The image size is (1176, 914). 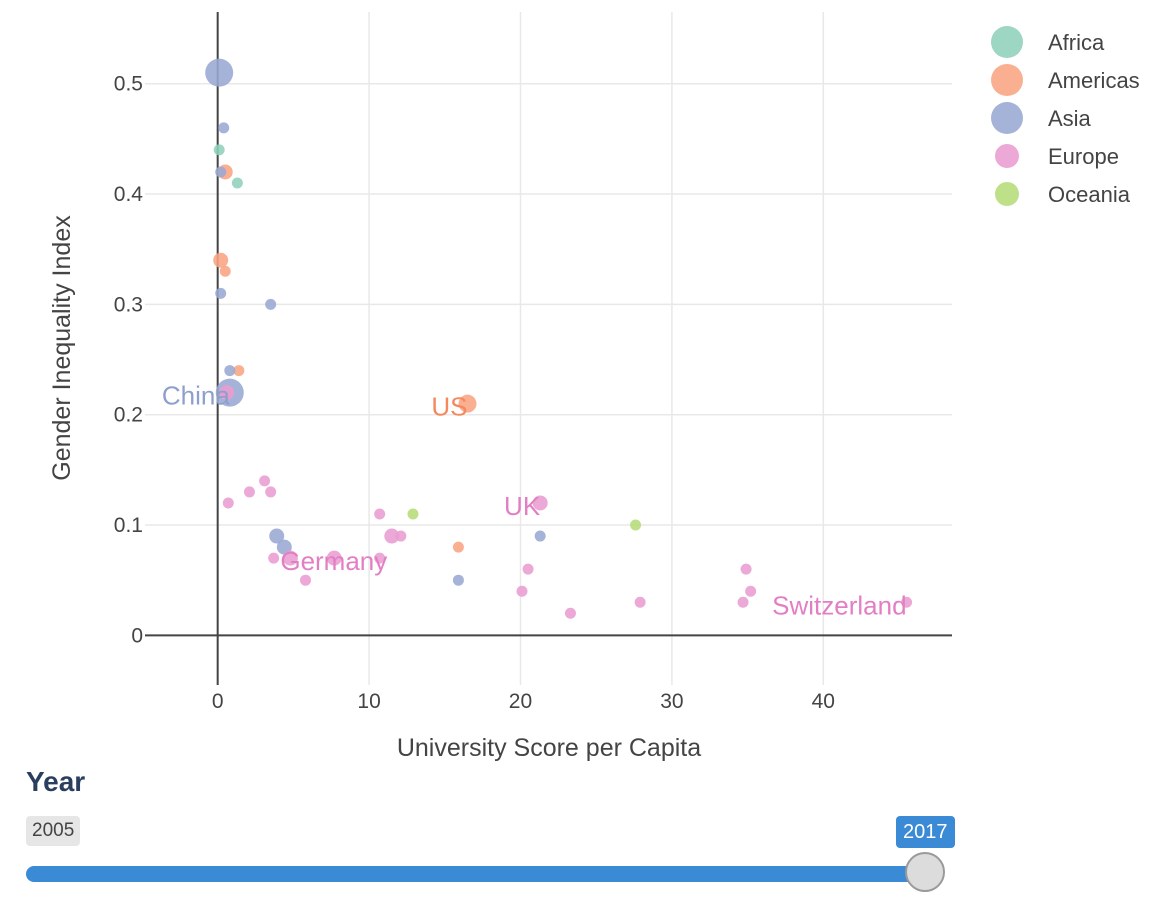 What do you see at coordinates (1094, 80) in the screenshot?
I see `legend-label: Americas` at bounding box center [1094, 80].